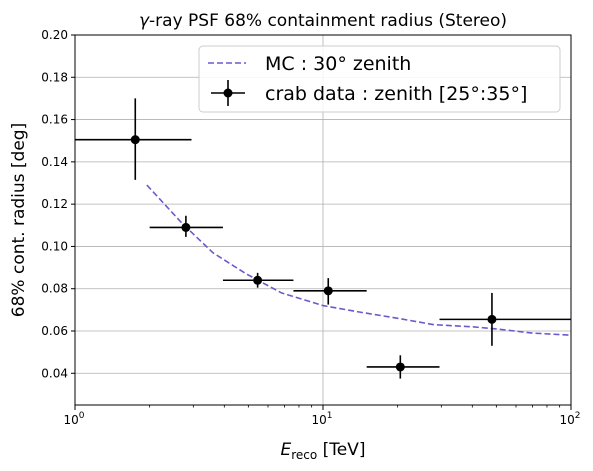 The height and width of the screenshot is (471, 593). I want to click on y-tick-label: 0.04, so click(54, 373).